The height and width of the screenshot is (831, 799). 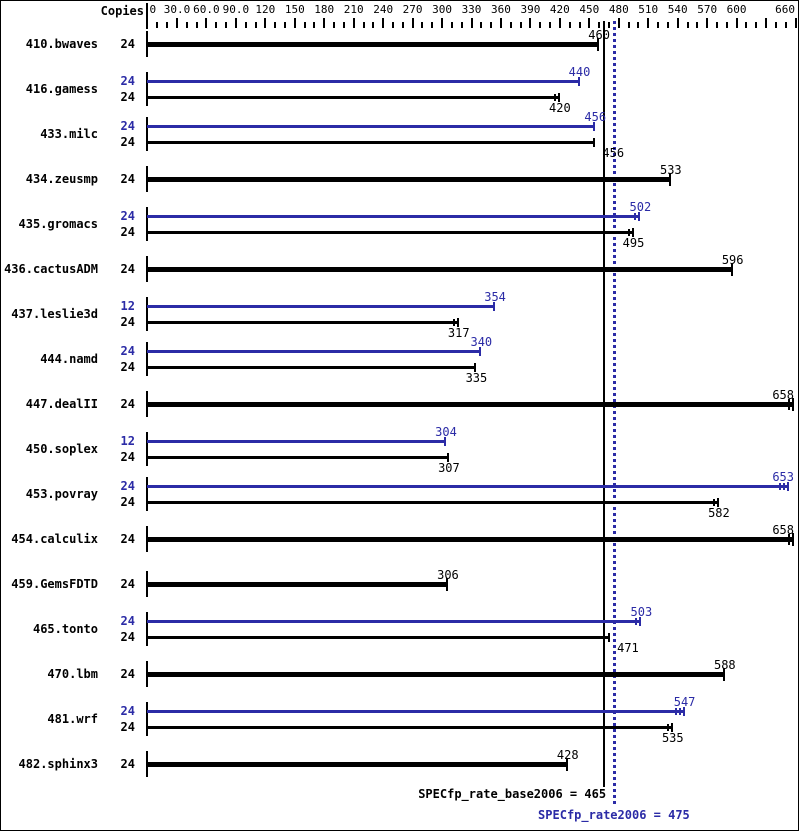 What do you see at coordinates (670, 170) in the screenshot?
I see `bar-value-label: 533` at bounding box center [670, 170].